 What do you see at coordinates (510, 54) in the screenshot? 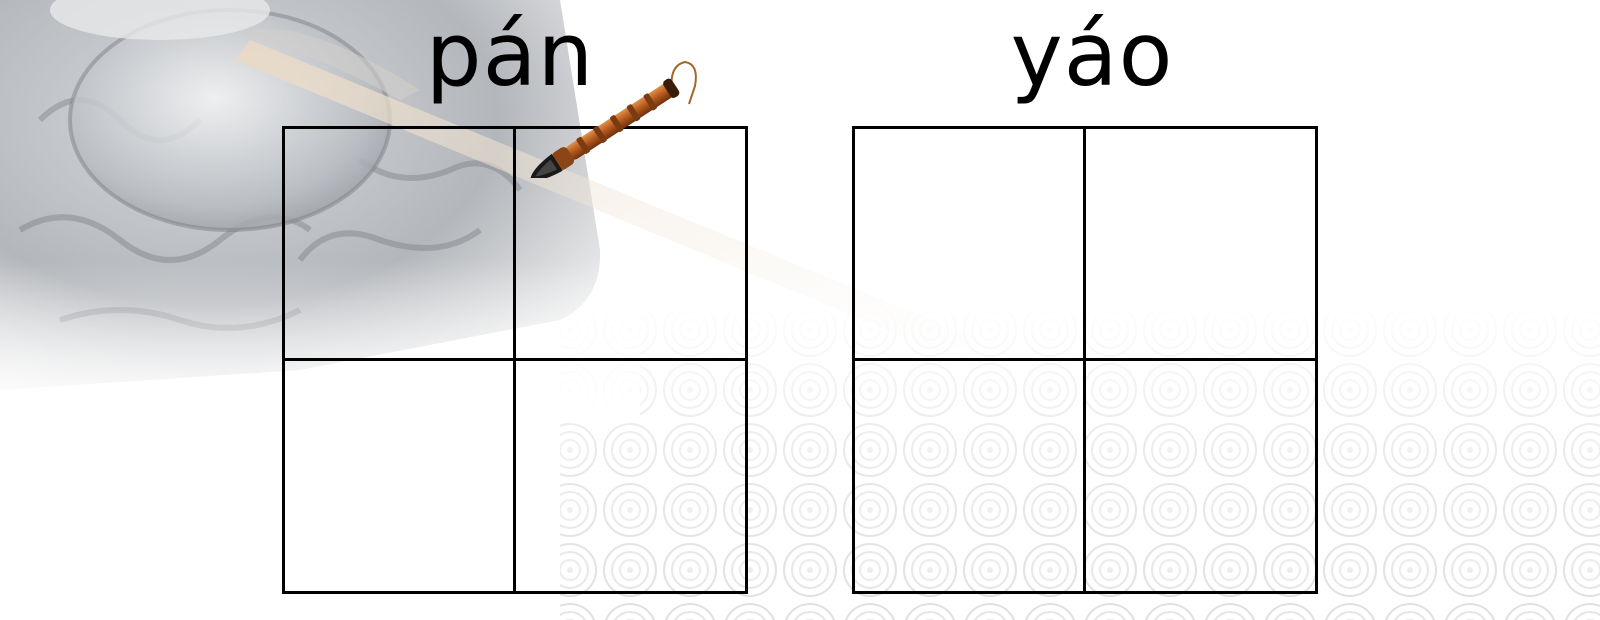
I see `pinyin-label-pan: pán` at bounding box center [510, 54].